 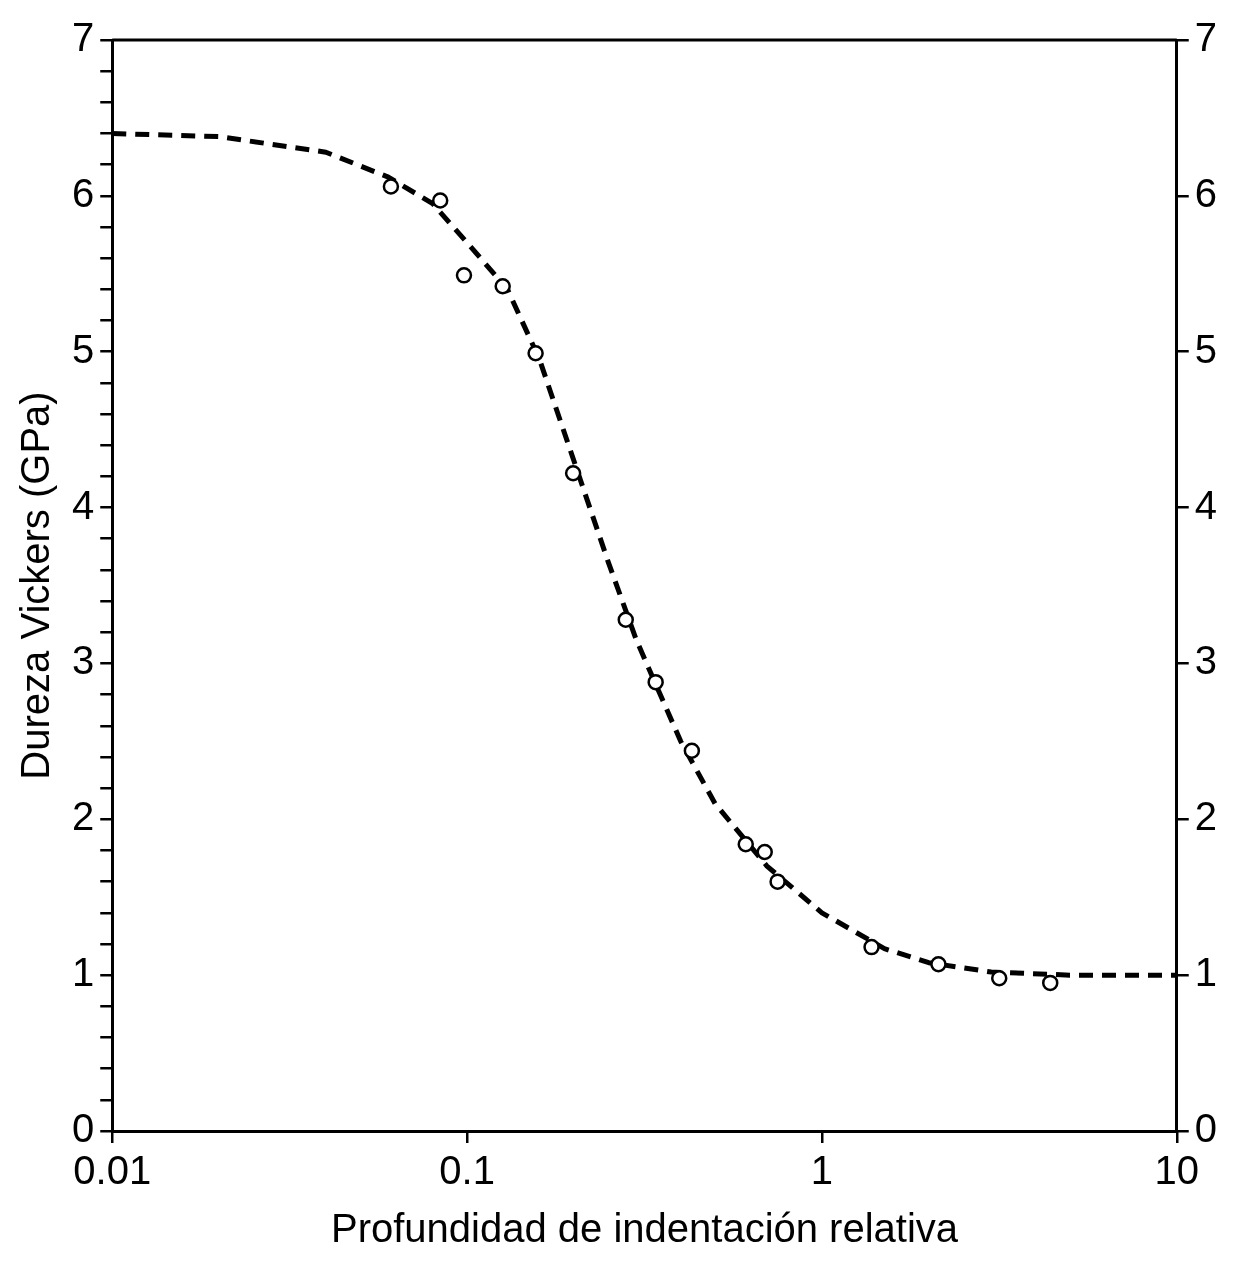 What do you see at coordinates (83, 1128) in the screenshot?
I see `y-tick-label: 0` at bounding box center [83, 1128].